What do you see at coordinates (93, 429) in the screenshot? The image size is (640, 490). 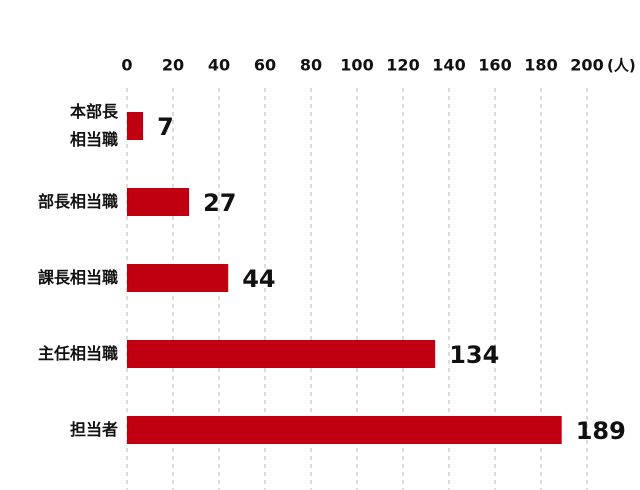 I see `y-tick-label: 担当者` at bounding box center [93, 429].